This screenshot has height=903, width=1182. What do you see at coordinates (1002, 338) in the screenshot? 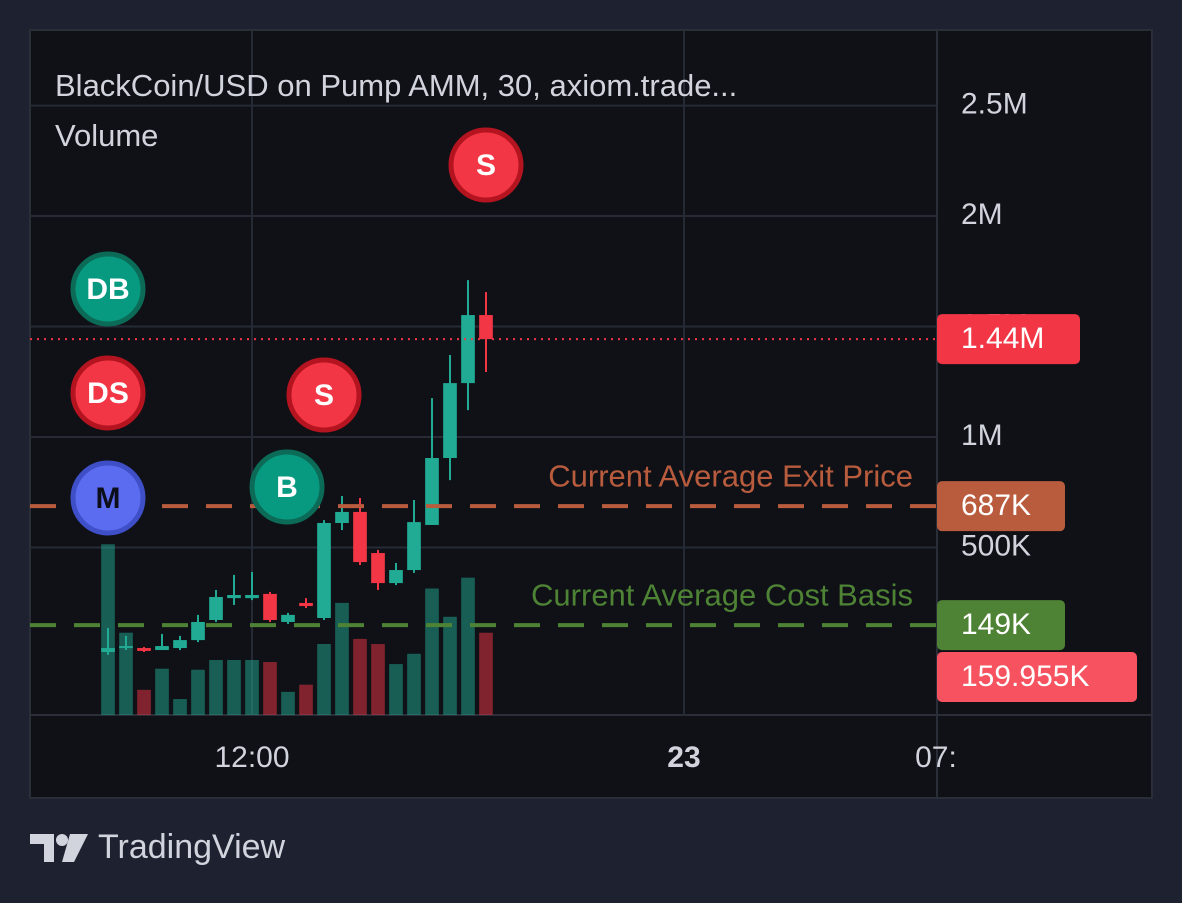
I see `last-price-label: 1.44M` at bounding box center [1002, 338].